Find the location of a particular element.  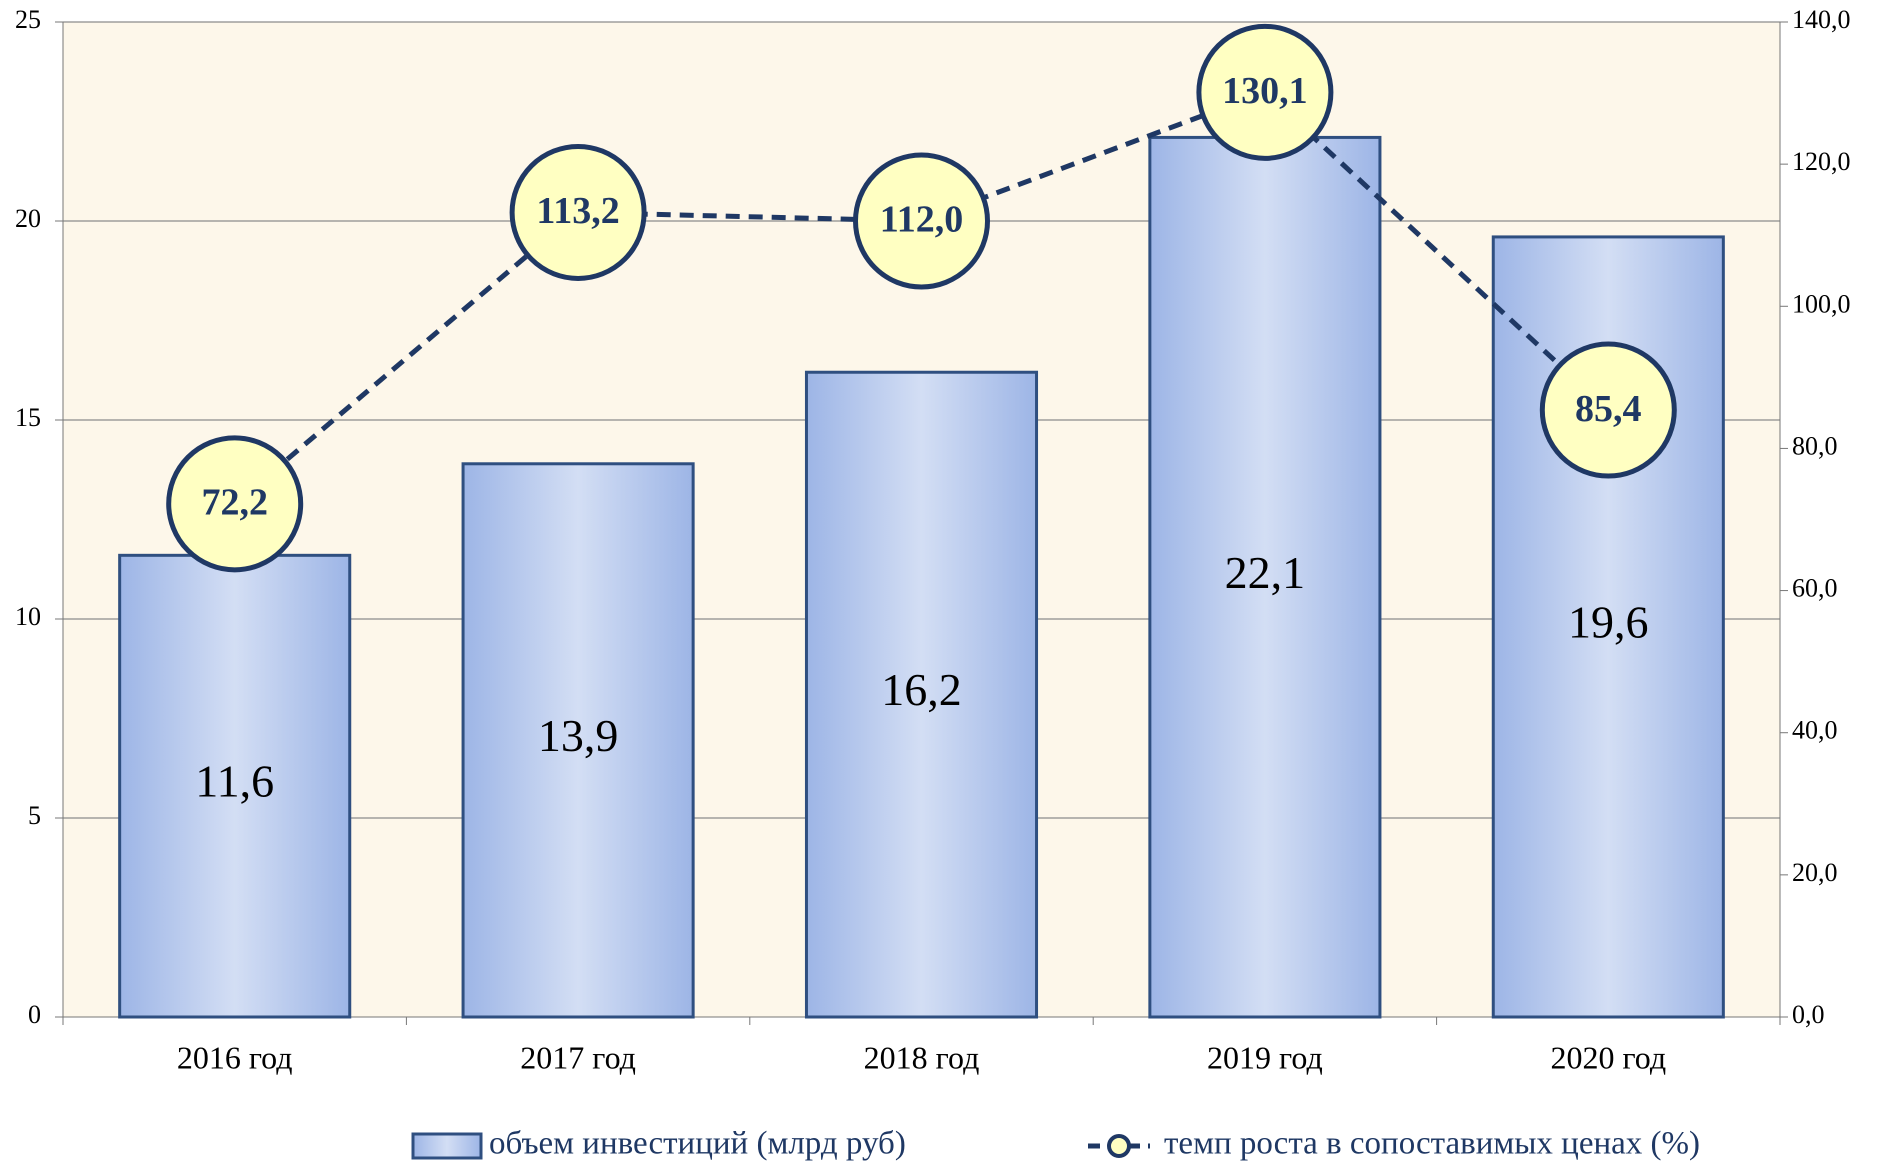

x-tick-label: 2017 год is located at coordinates (578, 1057).